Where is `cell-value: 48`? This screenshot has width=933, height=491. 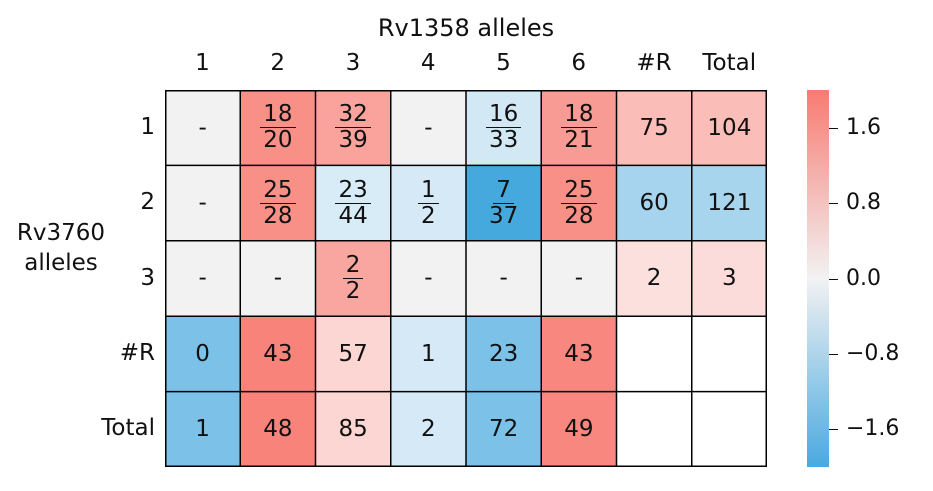
cell-value: 48 is located at coordinates (278, 429).